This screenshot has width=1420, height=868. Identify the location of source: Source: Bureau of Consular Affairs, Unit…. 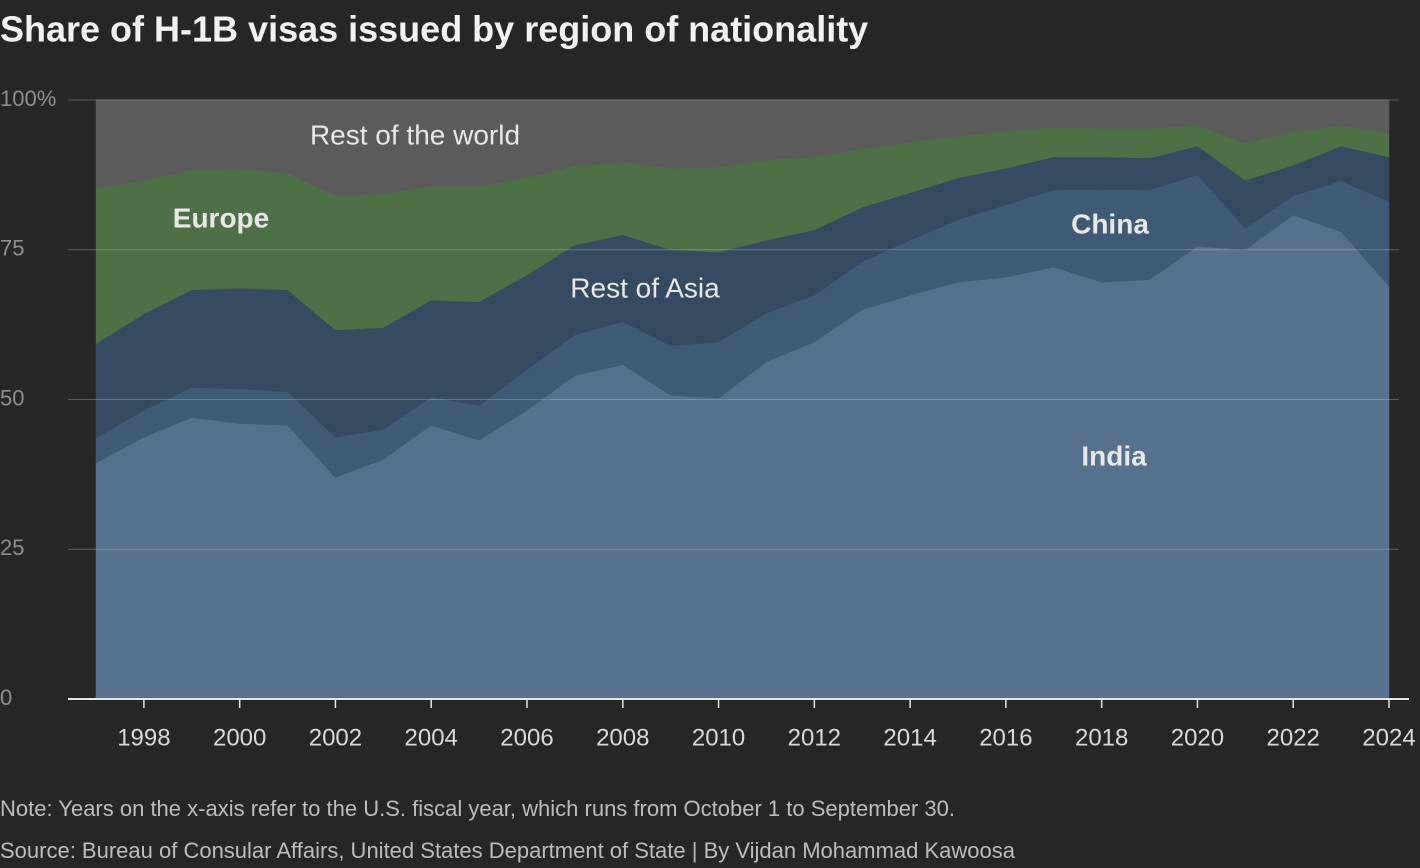
(508, 850).